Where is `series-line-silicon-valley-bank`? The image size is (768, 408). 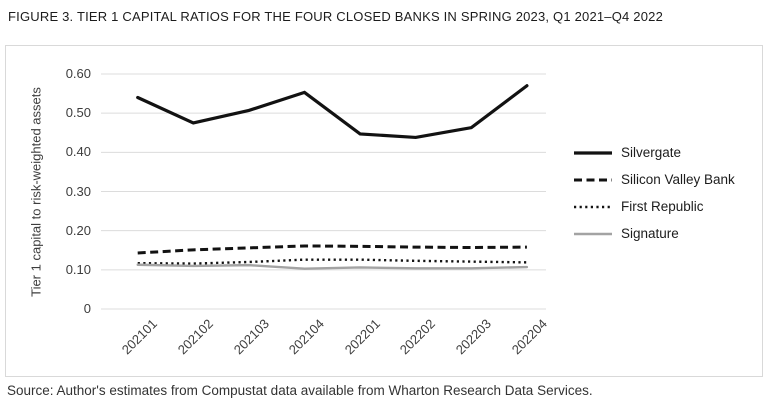 series-line-silicon-valley-bank is located at coordinates (332, 249).